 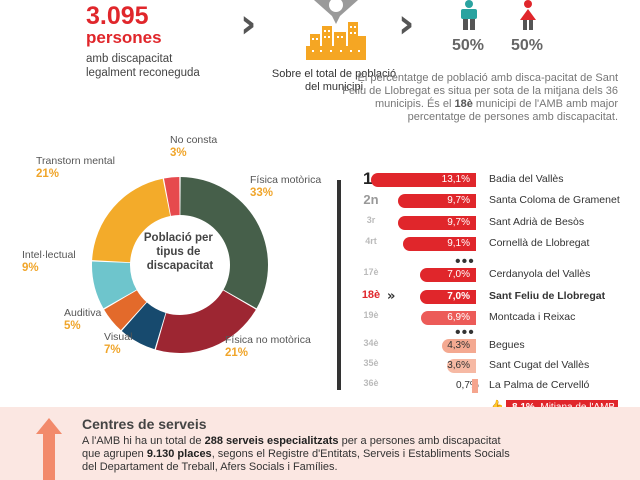 What do you see at coordinates (49, 449) in the screenshot?
I see `arrow-up-icon` at bounding box center [49, 449].